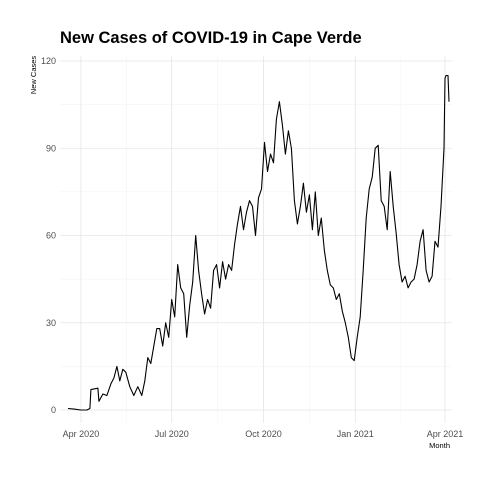 The image size is (480, 480). What do you see at coordinates (439, 445) in the screenshot?
I see `x-axis-title: Month` at bounding box center [439, 445].